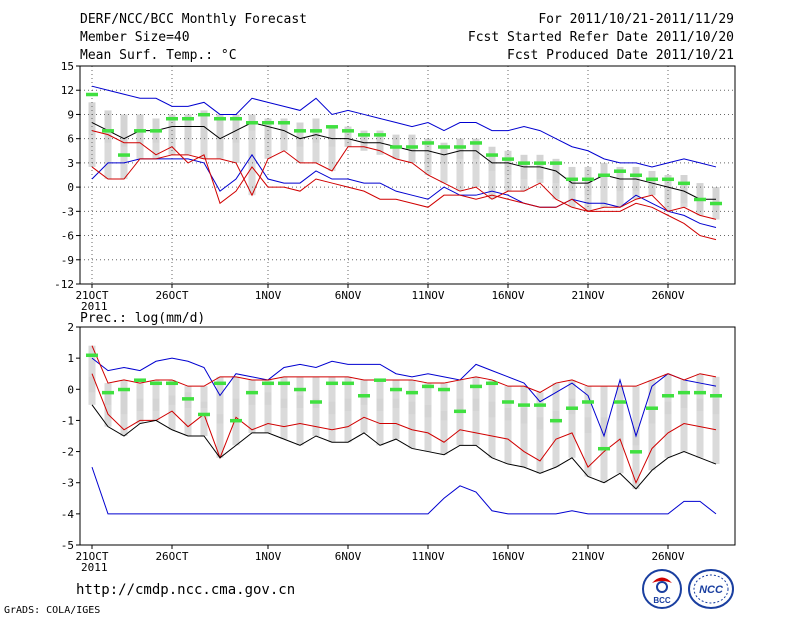 This screenshot has height=619, width=800. What do you see at coordinates (587, 556) in the screenshot?
I see `prec-xtick-label: 21NOV` at bounding box center [587, 556].